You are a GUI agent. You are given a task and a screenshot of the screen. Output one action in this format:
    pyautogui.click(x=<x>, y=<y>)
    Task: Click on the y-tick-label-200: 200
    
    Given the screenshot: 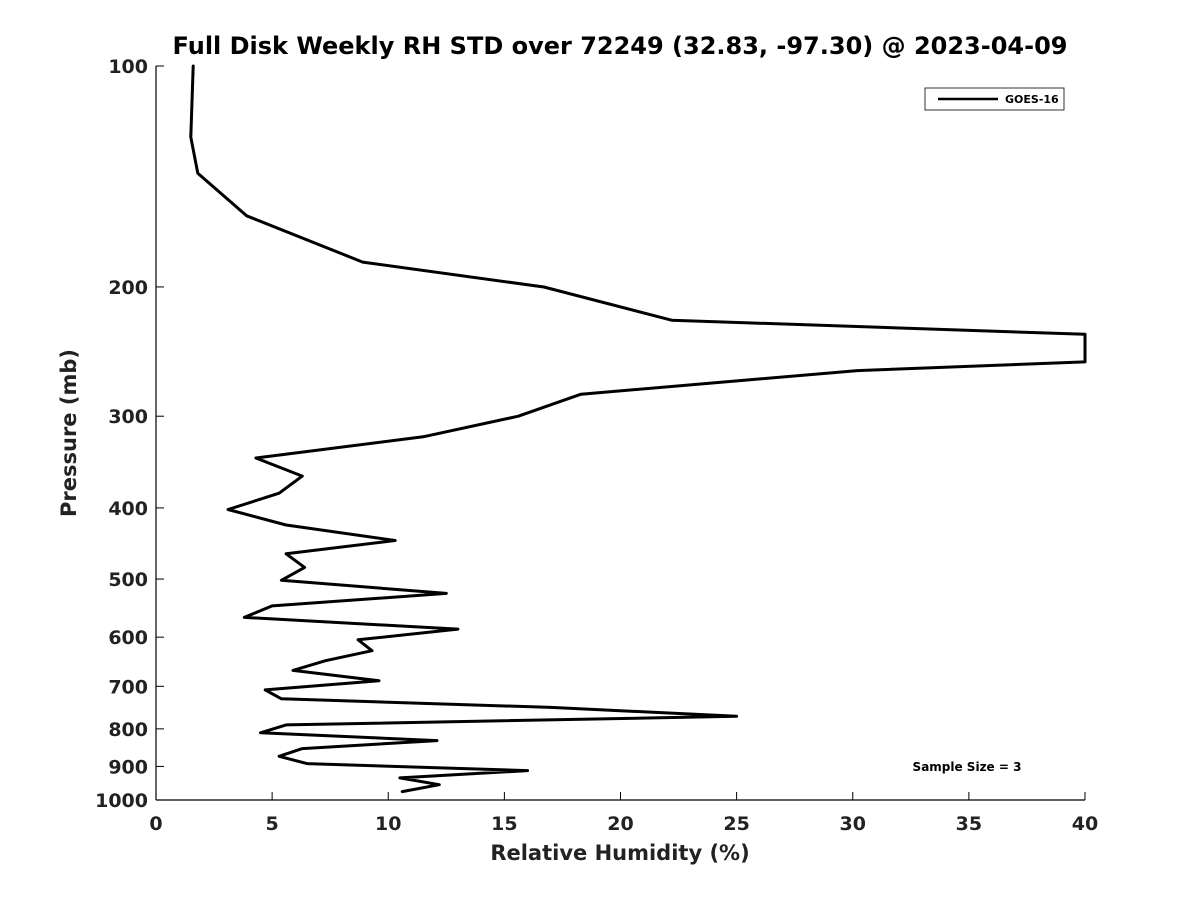 What is the action you would take?
    pyautogui.click(x=128, y=288)
    